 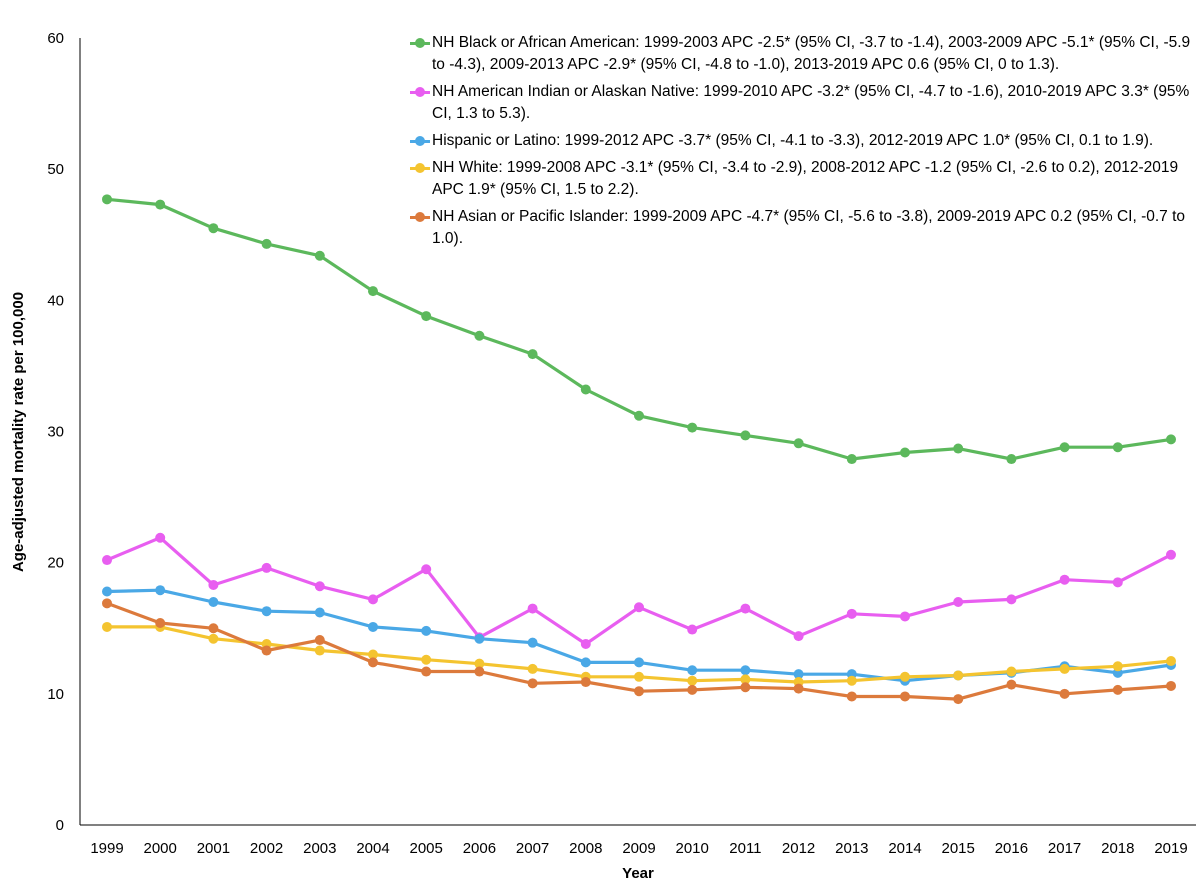 What do you see at coordinates (266, 848) in the screenshot?
I see `x-tick-label-2002: 2002` at bounding box center [266, 848].